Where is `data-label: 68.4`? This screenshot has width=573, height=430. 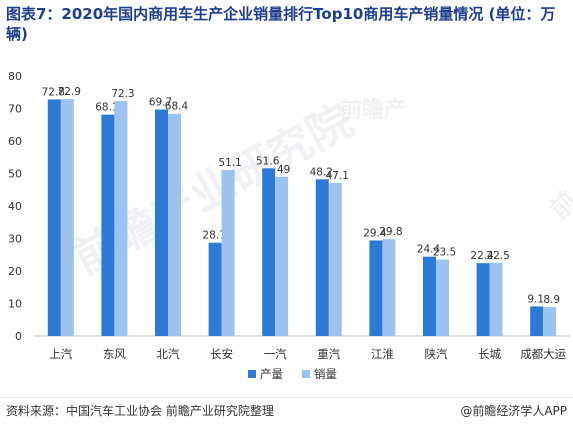
data-label: 68.4 is located at coordinates (177, 107).